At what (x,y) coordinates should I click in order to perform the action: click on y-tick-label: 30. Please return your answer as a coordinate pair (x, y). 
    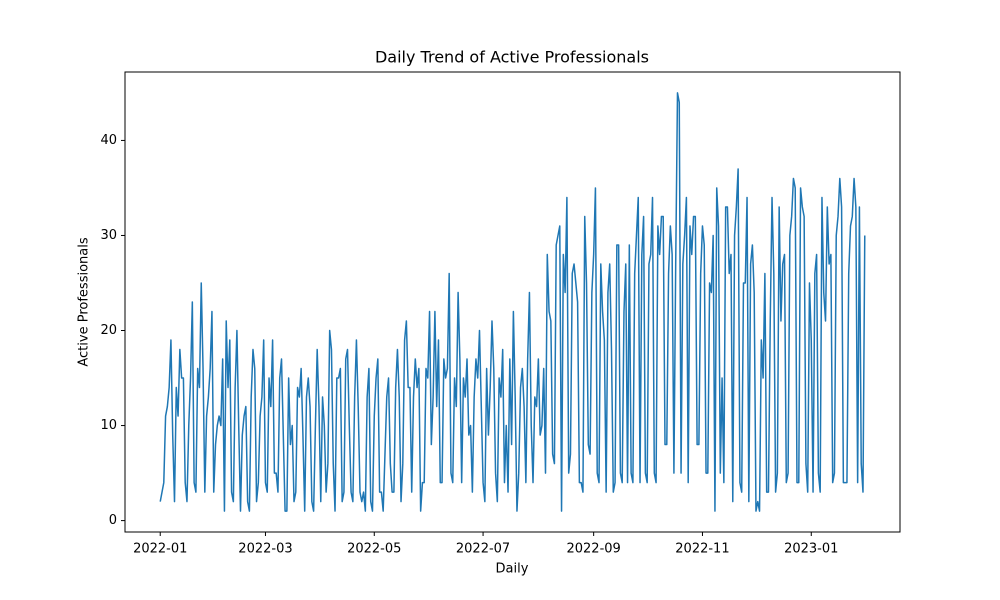
    Looking at the image, I should click on (108, 235).